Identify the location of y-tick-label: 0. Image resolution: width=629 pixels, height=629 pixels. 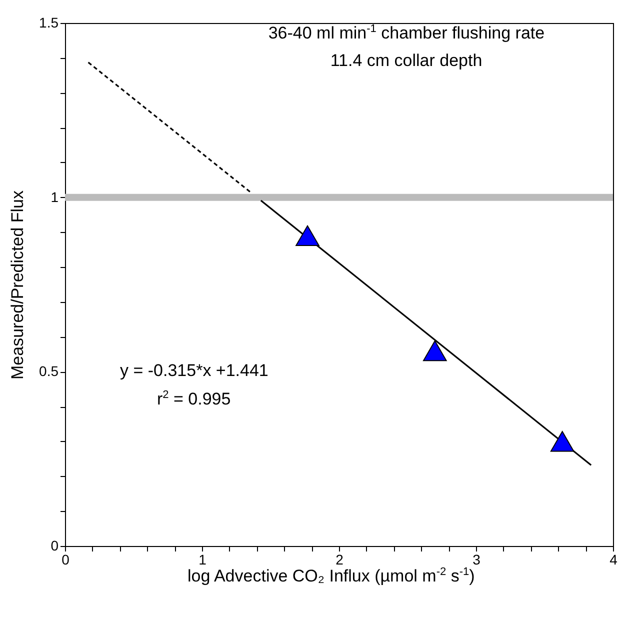
(54, 546).